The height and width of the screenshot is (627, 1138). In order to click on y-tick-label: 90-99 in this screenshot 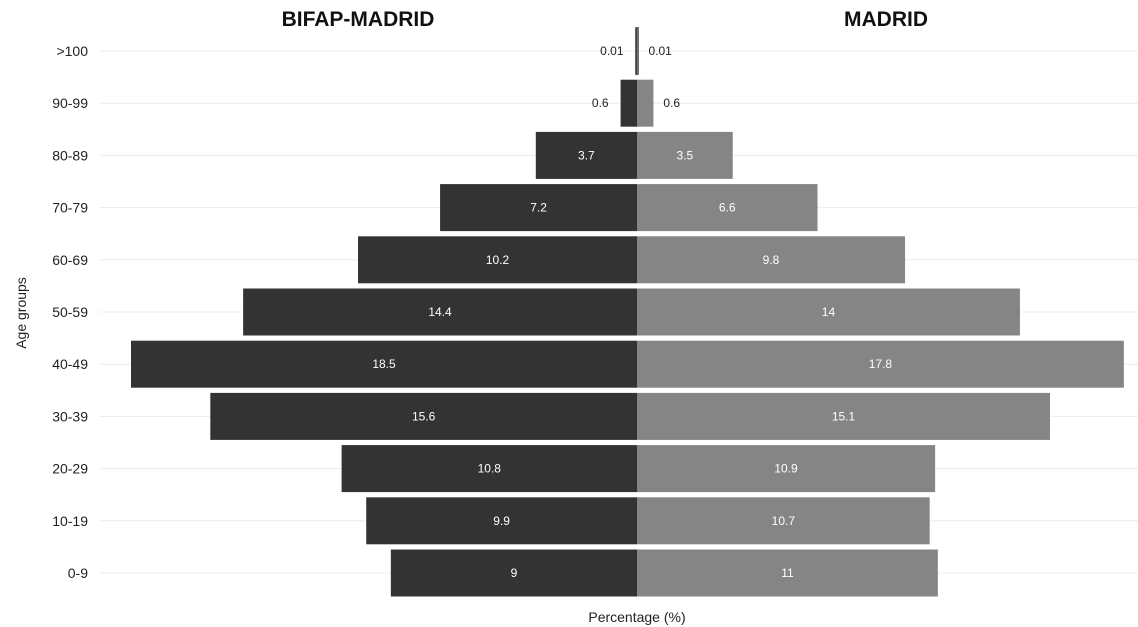, I will do `click(70, 103)`.